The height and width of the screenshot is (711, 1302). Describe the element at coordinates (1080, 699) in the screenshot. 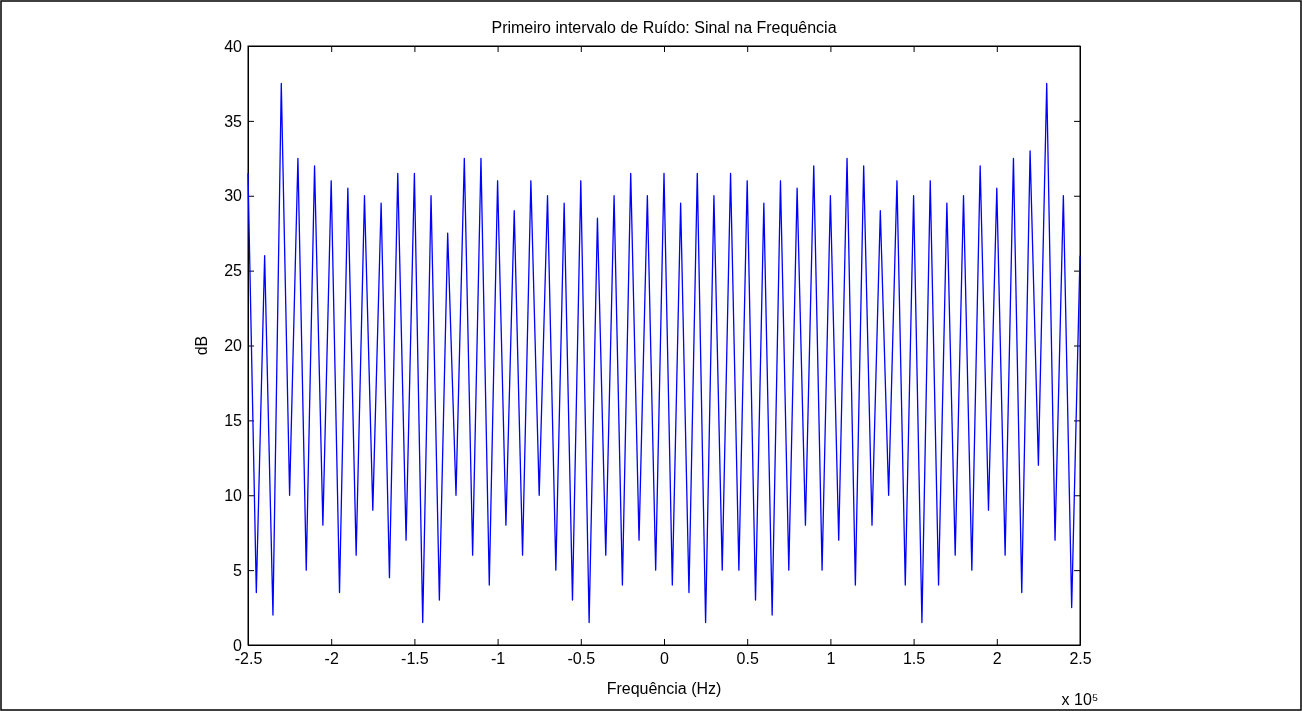

I see `text: x 10⁵` at that location.